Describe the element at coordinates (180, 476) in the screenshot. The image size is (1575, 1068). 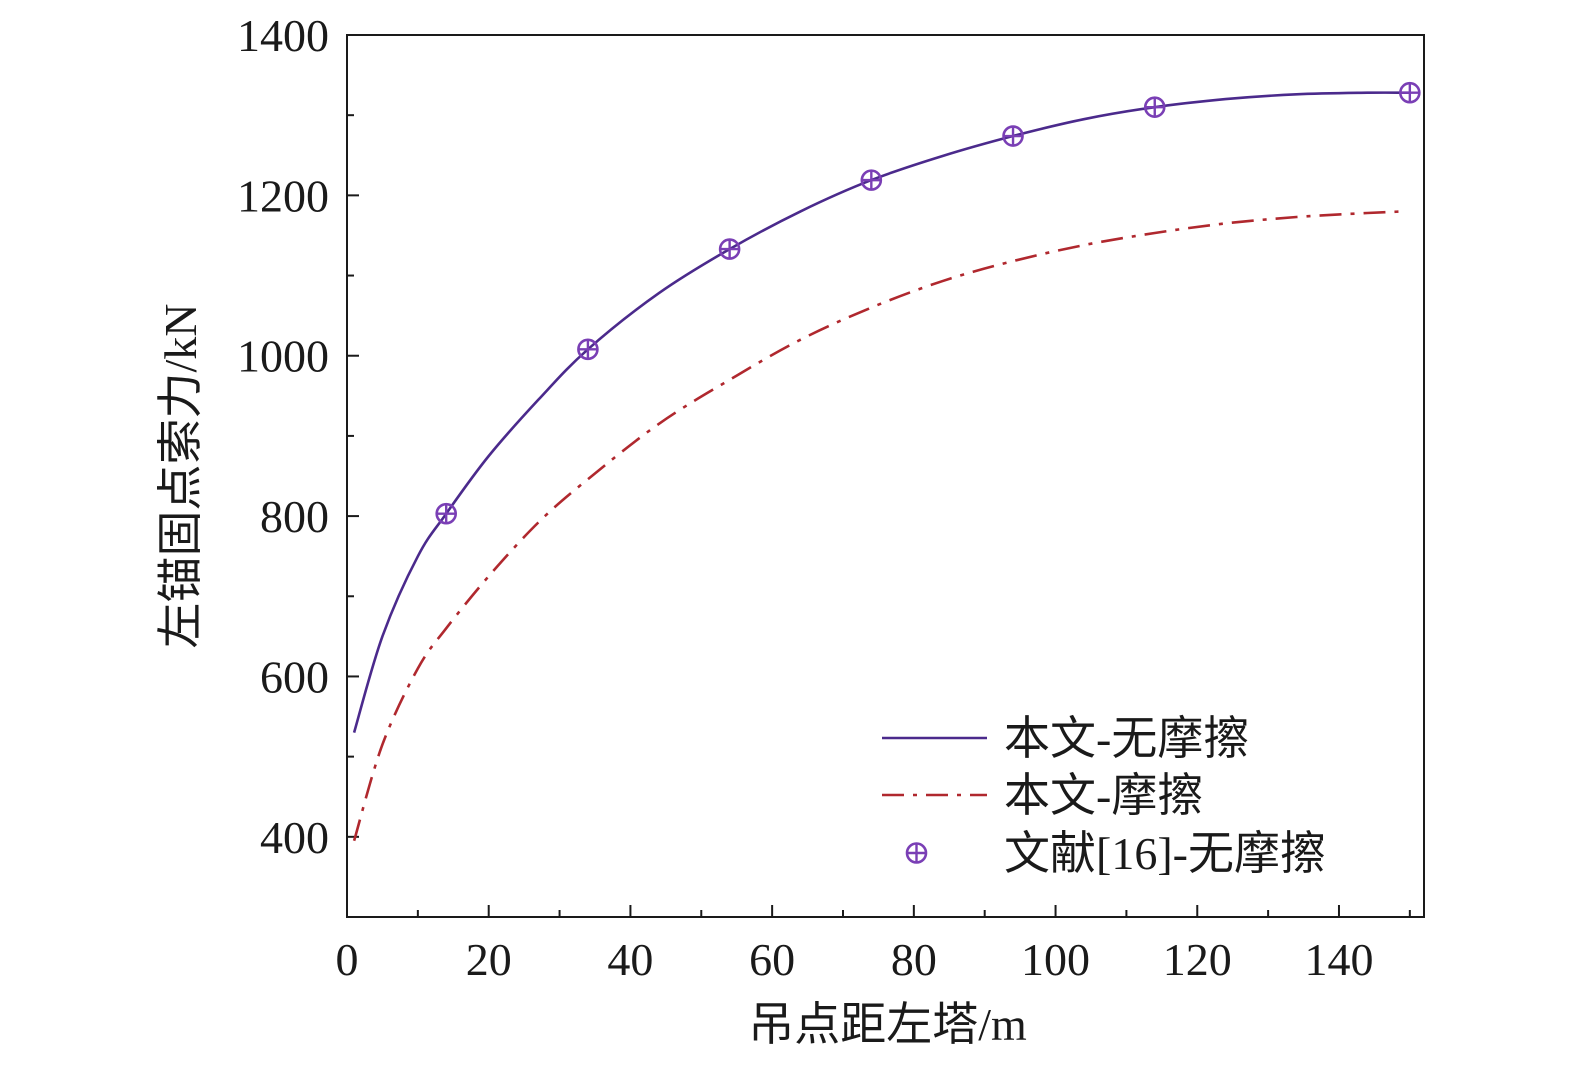
I see `y-axis-title: 左锚固点索力/kN` at that location.